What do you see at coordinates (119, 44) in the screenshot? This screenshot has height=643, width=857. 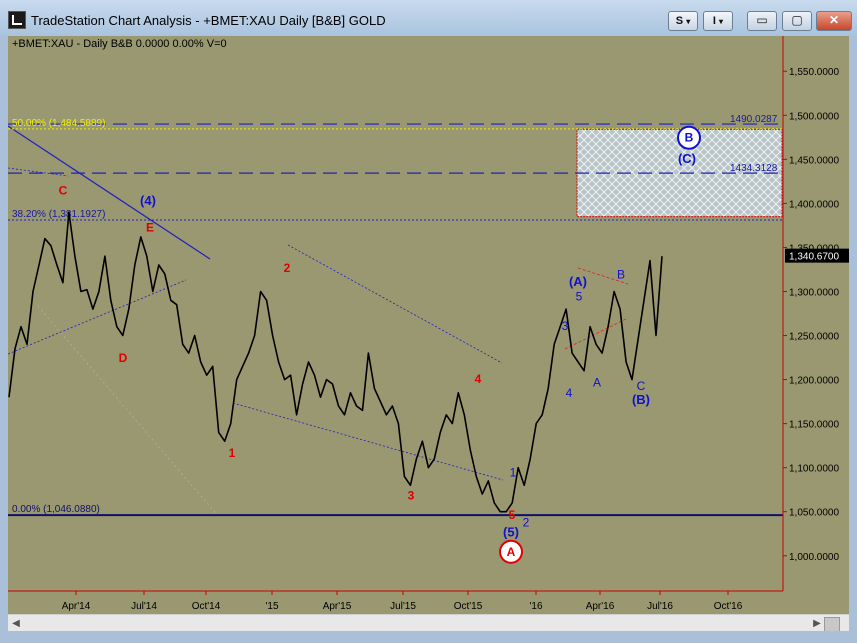 I see `chart-header: +BMET:XAU - Daily B&B 0.0000 0.00% V=0` at bounding box center [119, 44].